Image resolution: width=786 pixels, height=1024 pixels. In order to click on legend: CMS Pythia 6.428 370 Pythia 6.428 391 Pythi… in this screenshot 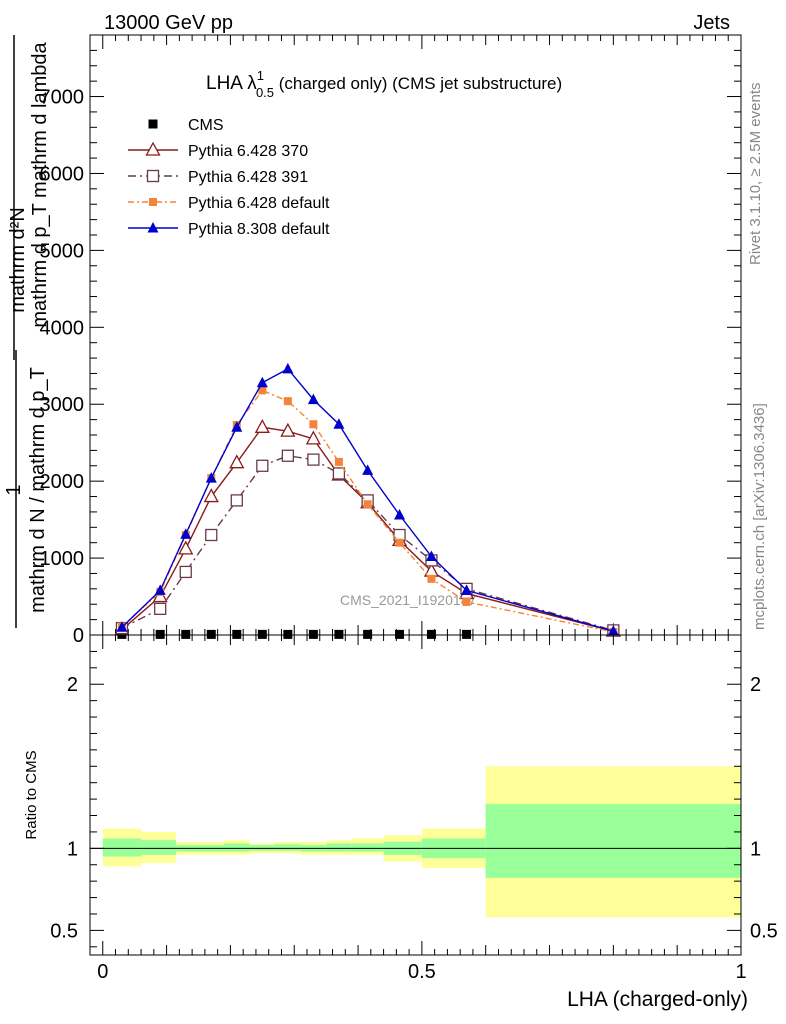, I will do `click(229, 177)`.